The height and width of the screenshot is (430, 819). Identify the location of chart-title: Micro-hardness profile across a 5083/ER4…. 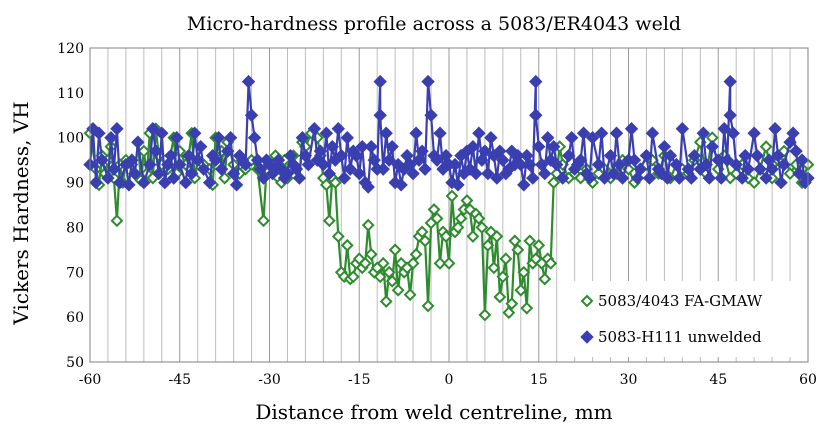
(434, 24).